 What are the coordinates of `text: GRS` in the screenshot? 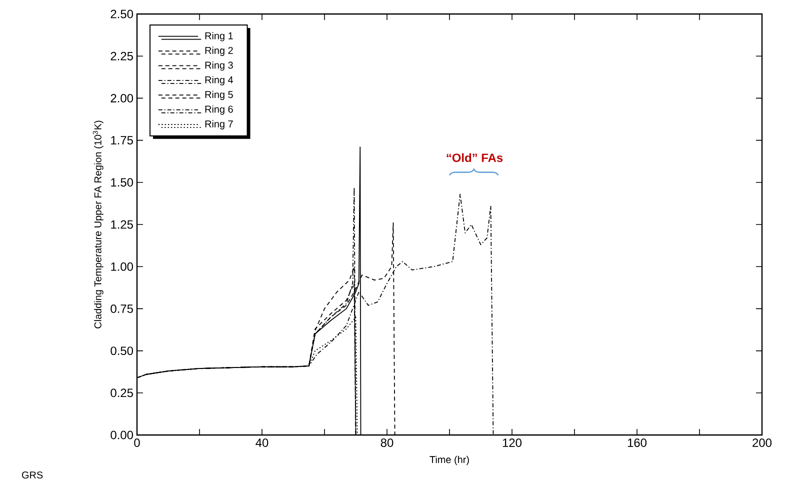 It's located at (32, 475).